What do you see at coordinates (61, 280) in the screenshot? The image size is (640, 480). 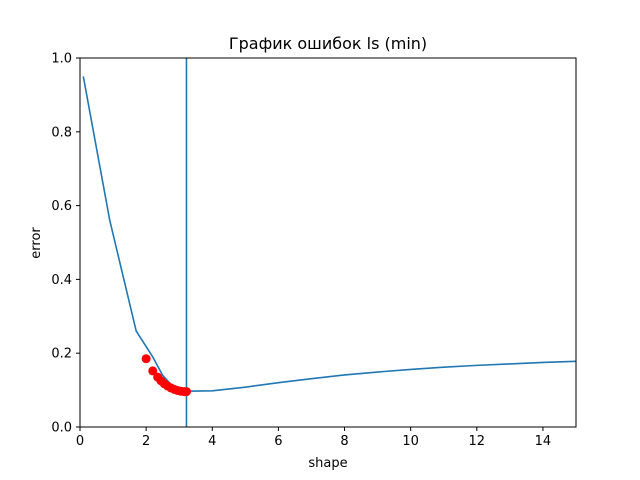 I see `y-tick-label: 0.4` at bounding box center [61, 280].